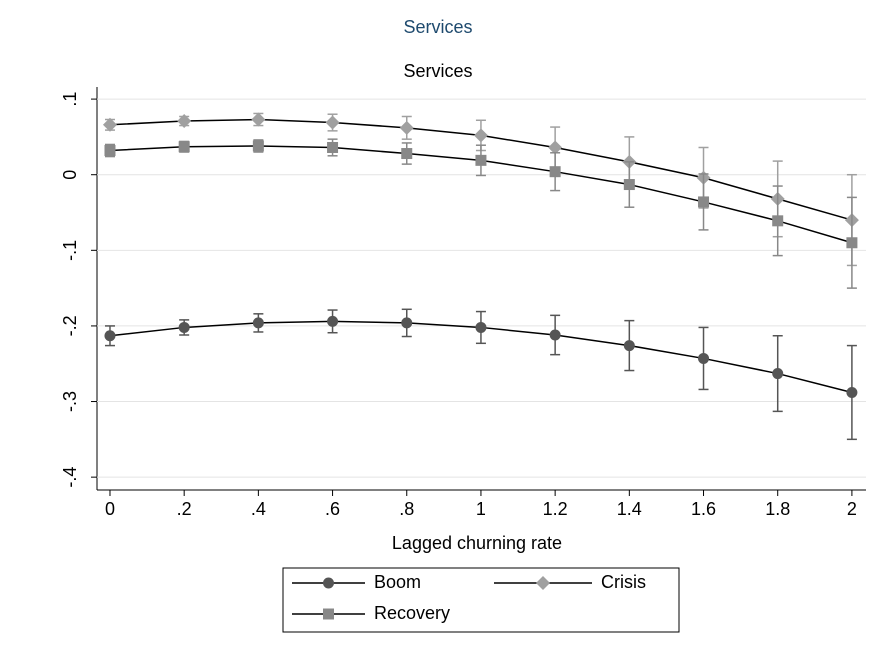 This screenshot has width=877, height=659. I want to click on x-tick-label: 1.4, so click(629, 509).